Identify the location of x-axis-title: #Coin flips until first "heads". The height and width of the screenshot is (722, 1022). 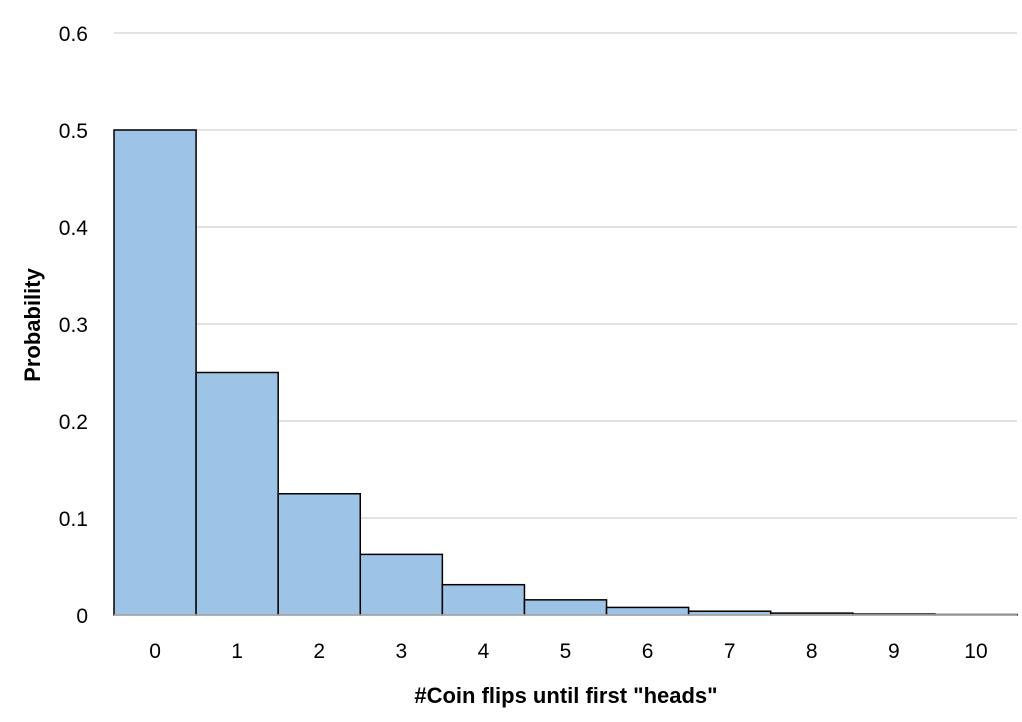
(565, 695).